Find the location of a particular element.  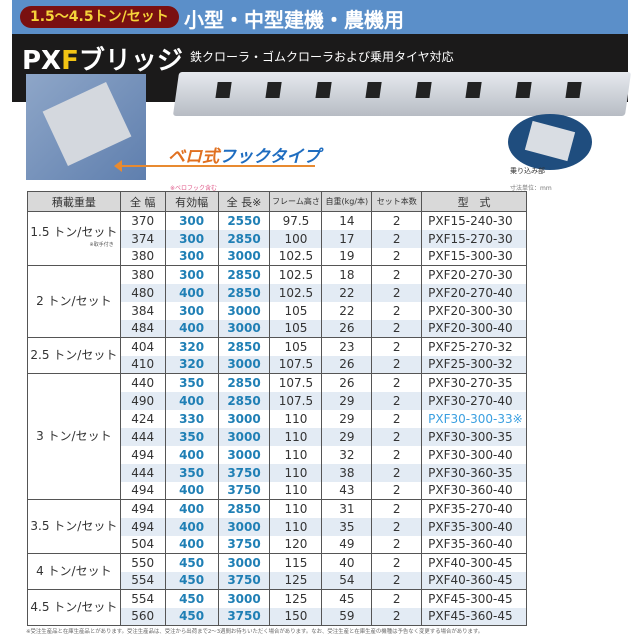

arrow-icon is located at coordinates (214, 166).